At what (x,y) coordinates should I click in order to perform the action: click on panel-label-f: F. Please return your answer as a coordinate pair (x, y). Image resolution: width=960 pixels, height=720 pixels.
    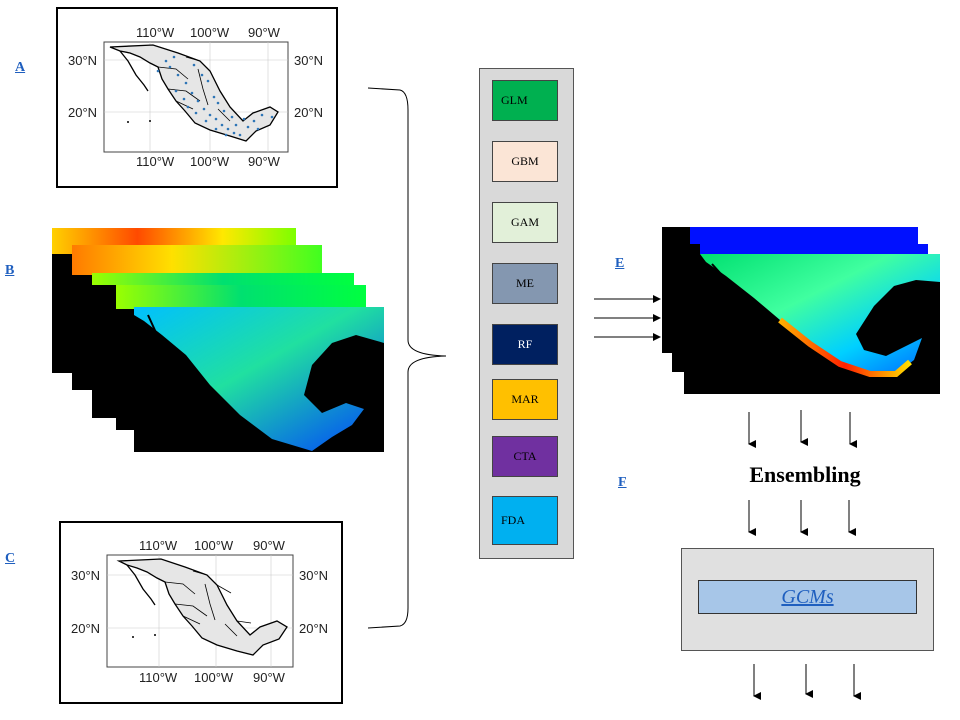
    Looking at the image, I should click on (622, 482).